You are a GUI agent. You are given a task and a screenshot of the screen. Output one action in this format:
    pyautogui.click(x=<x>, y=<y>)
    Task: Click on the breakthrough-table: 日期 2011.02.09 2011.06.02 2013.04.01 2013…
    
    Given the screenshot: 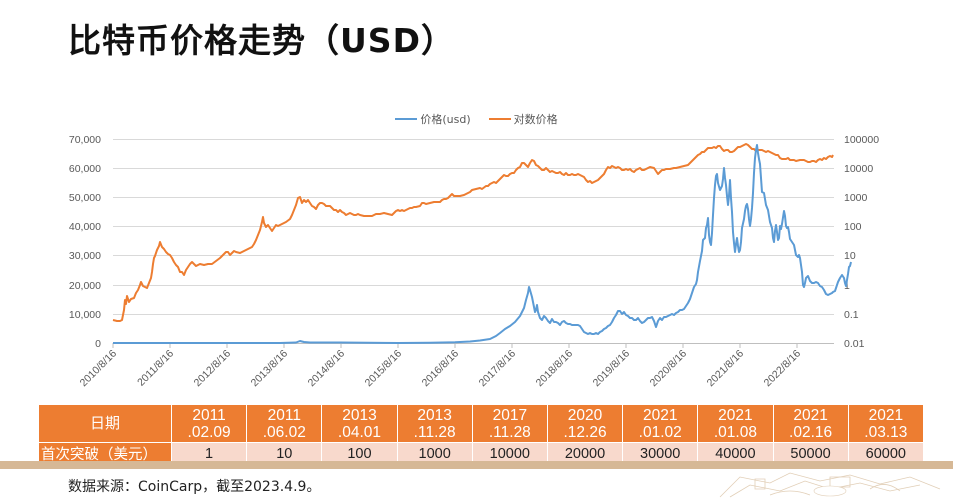 What is the action you would take?
    pyautogui.click(x=481, y=434)
    